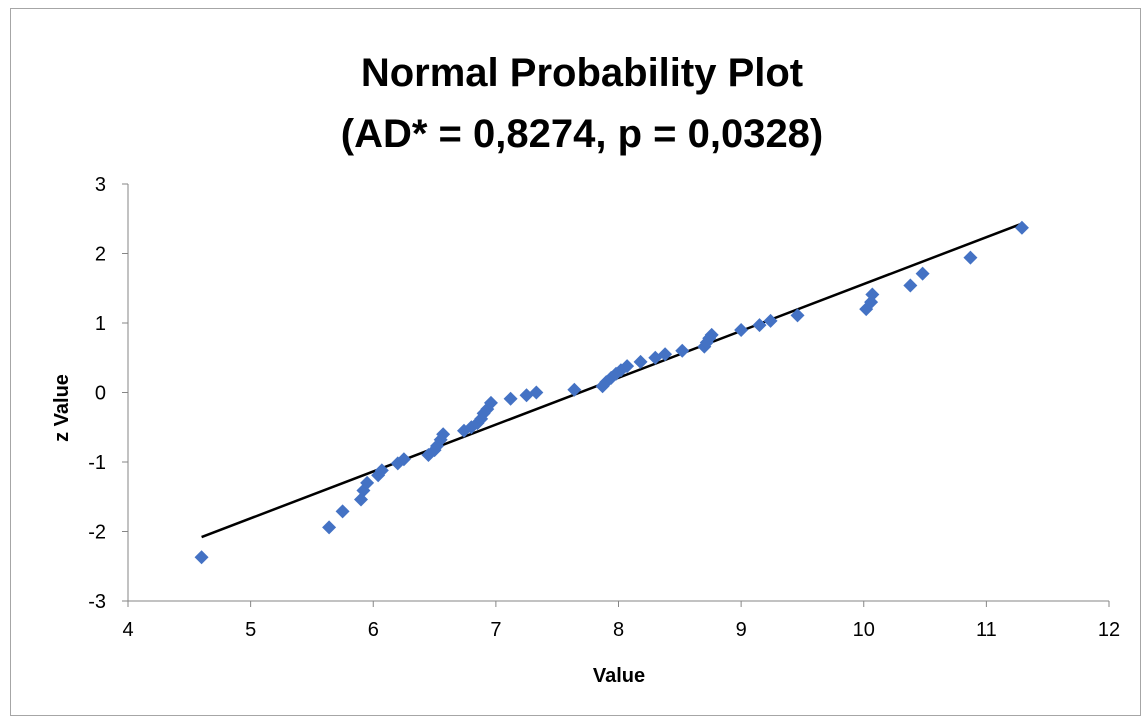 The image size is (1141, 717). I want to click on y-tick-label: -3, so click(97, 602).